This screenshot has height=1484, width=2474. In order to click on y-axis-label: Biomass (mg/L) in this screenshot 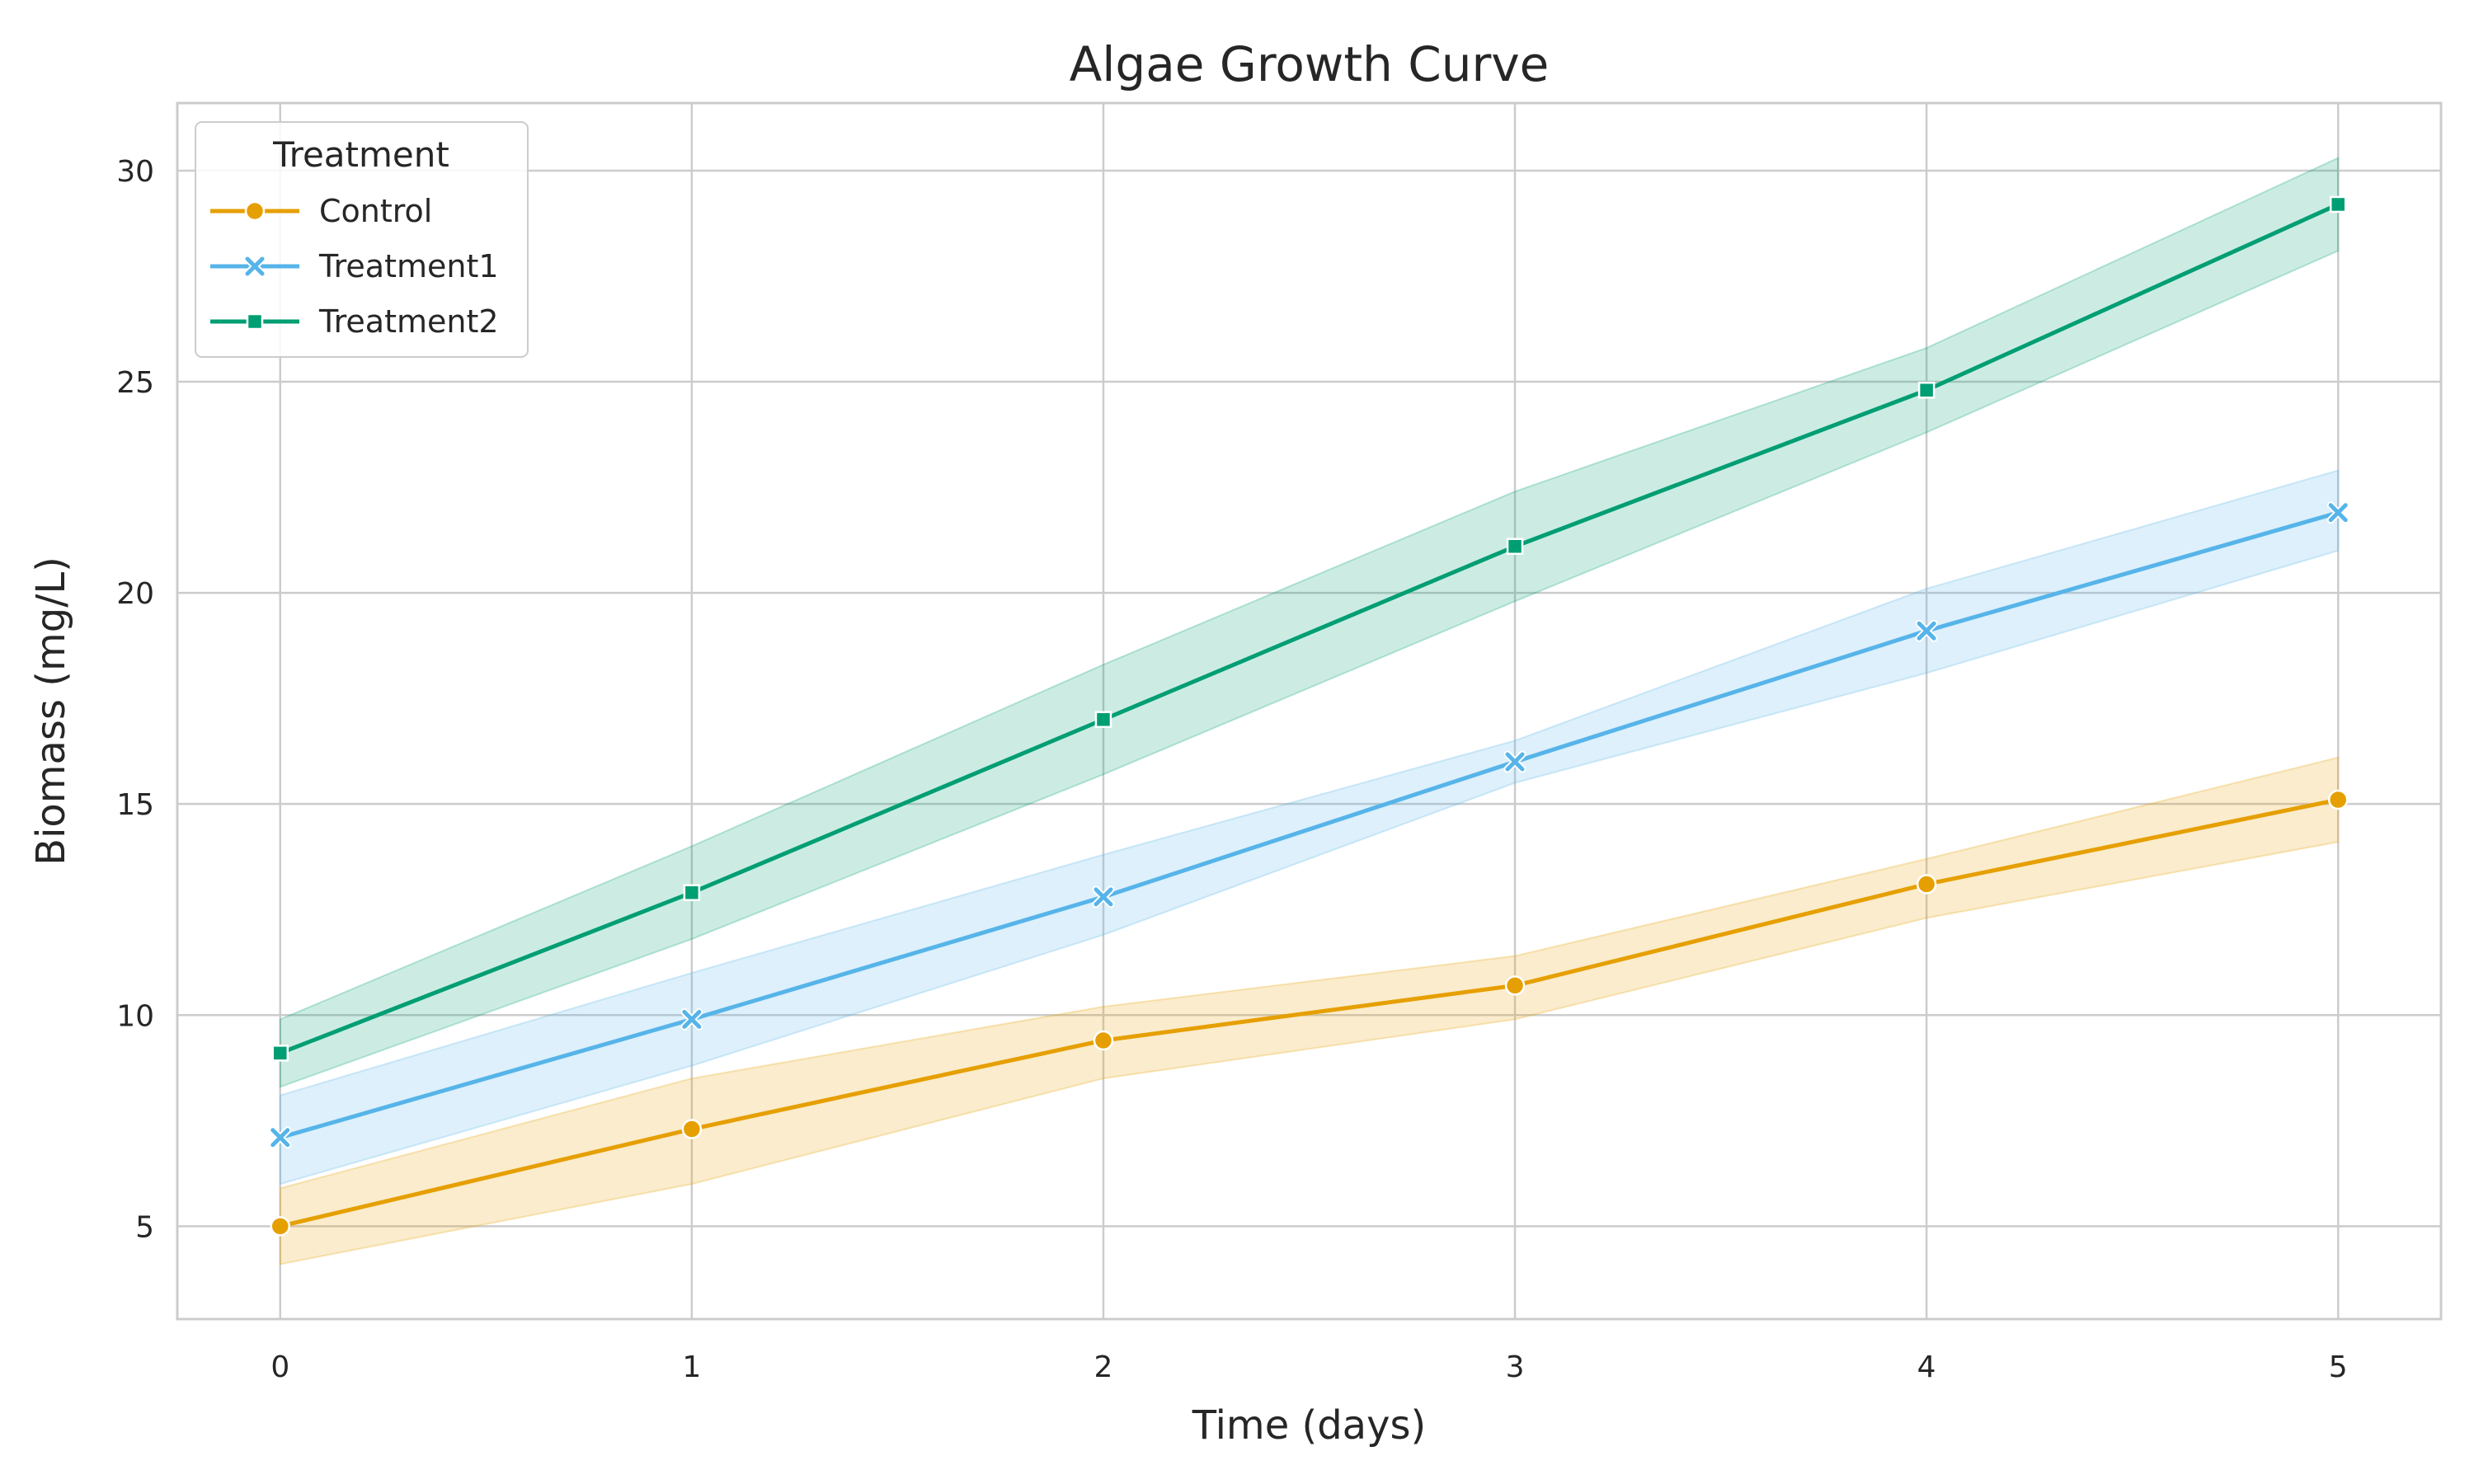, I will do `click(51, 711)`.